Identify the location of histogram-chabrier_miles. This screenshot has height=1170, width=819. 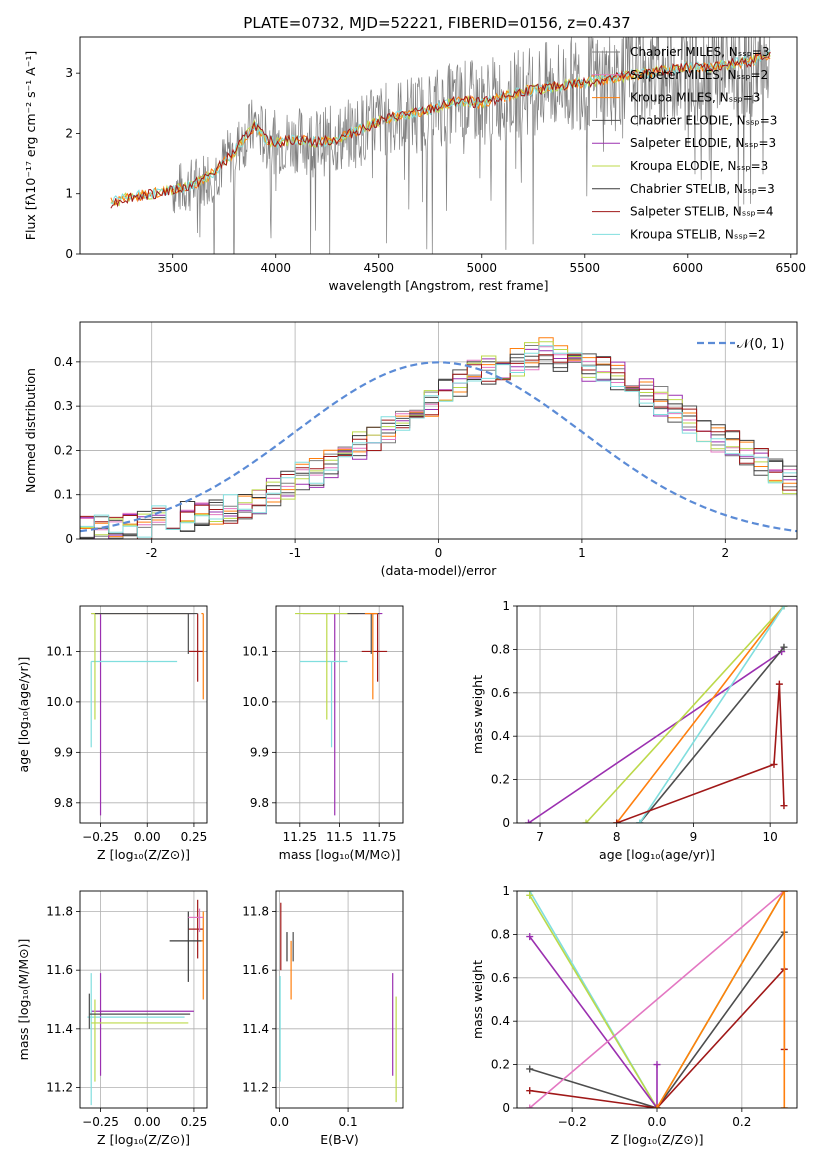
(438, 442).